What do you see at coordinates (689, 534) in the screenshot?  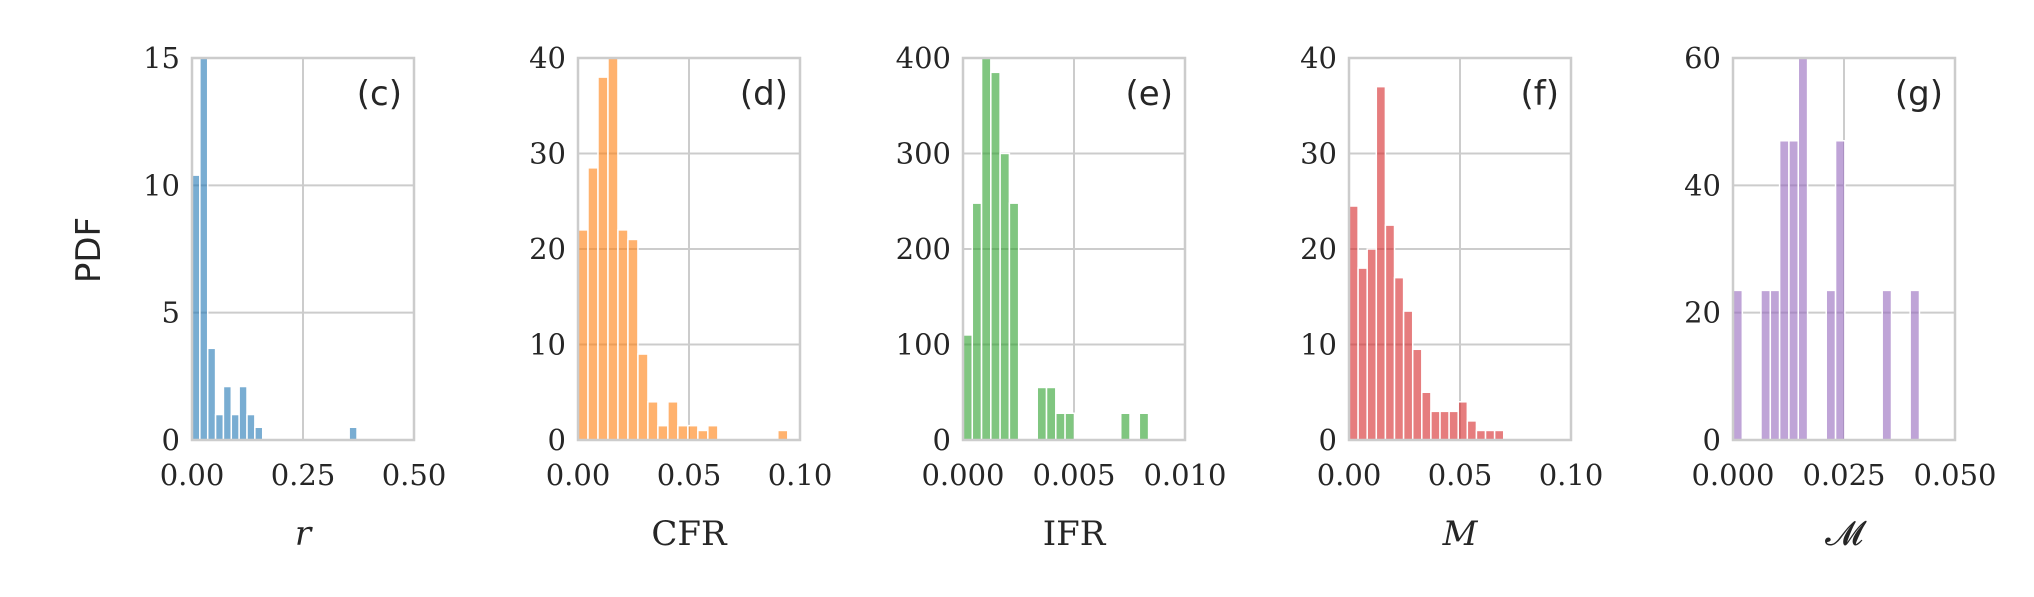 I see `x-axis-label: CFR` at bounding box center [689, 534].